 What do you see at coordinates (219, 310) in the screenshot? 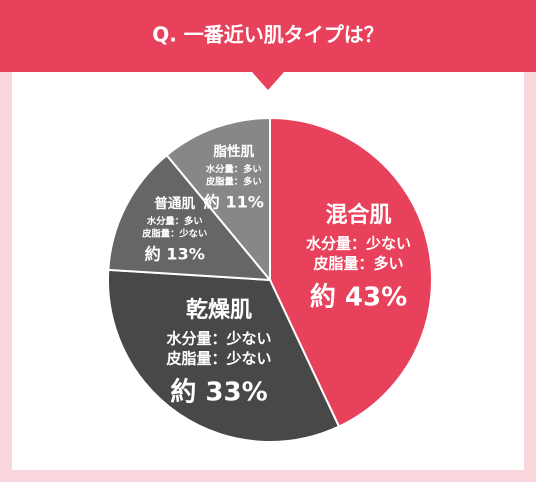
I see `slice-label: 乾燥肌` at bounding box center [219, 310].